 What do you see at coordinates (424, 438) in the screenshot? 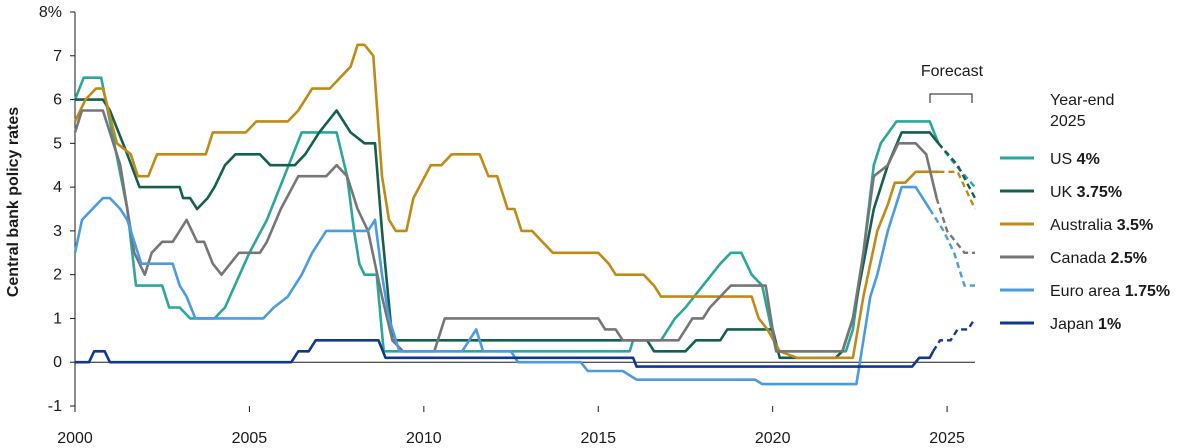
I see `x-tick-label: 2010` at bounding box center [424, 438].